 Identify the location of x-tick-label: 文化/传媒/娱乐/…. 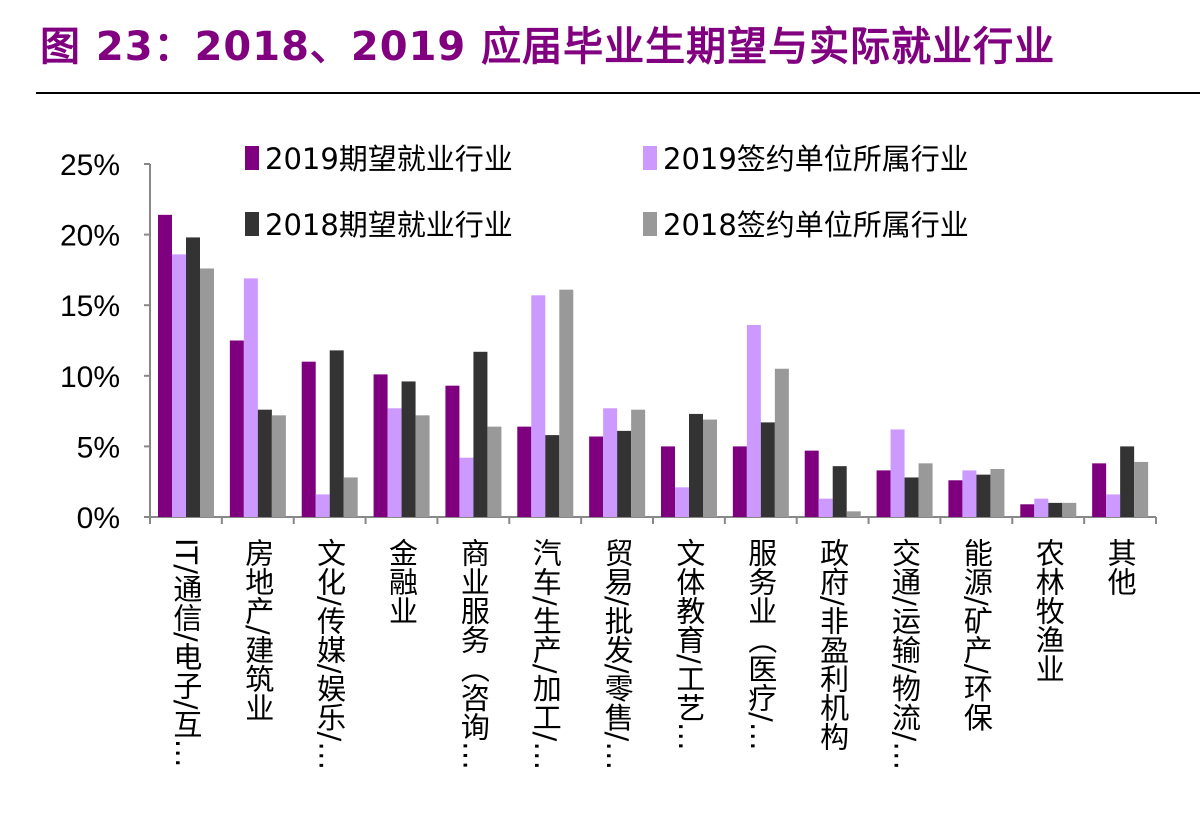
(329, 654).